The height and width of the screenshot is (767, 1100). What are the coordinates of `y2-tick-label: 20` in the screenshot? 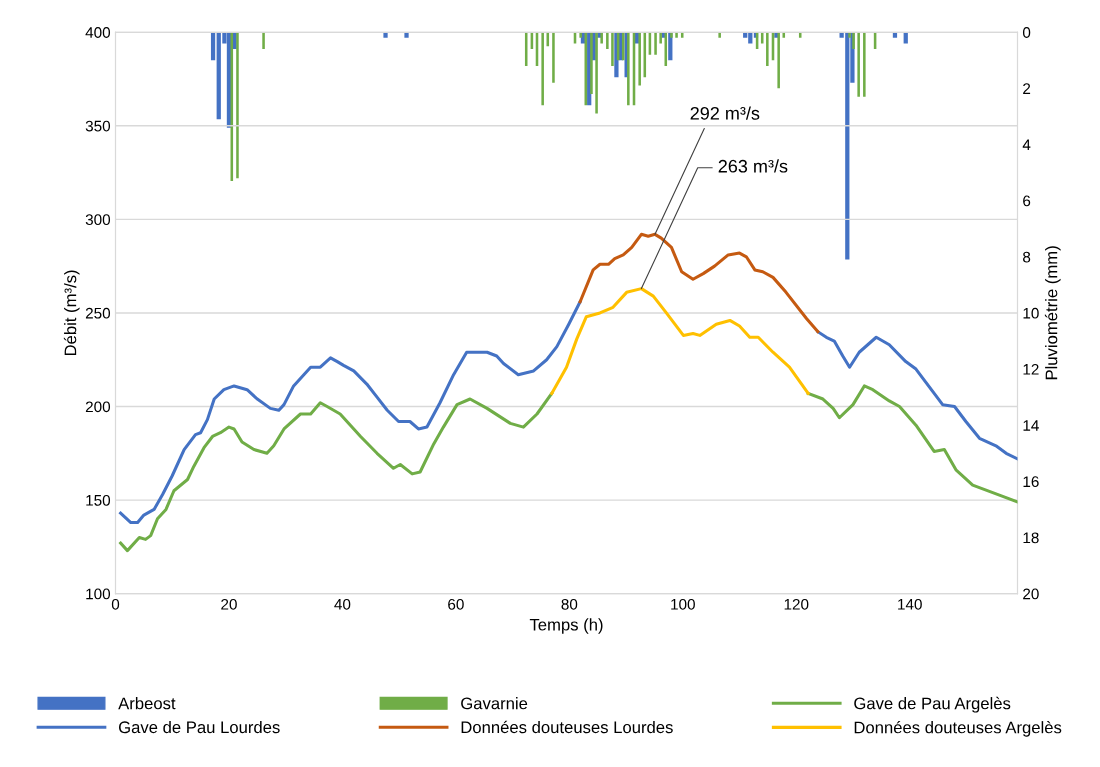 It's located at (1031, 594).